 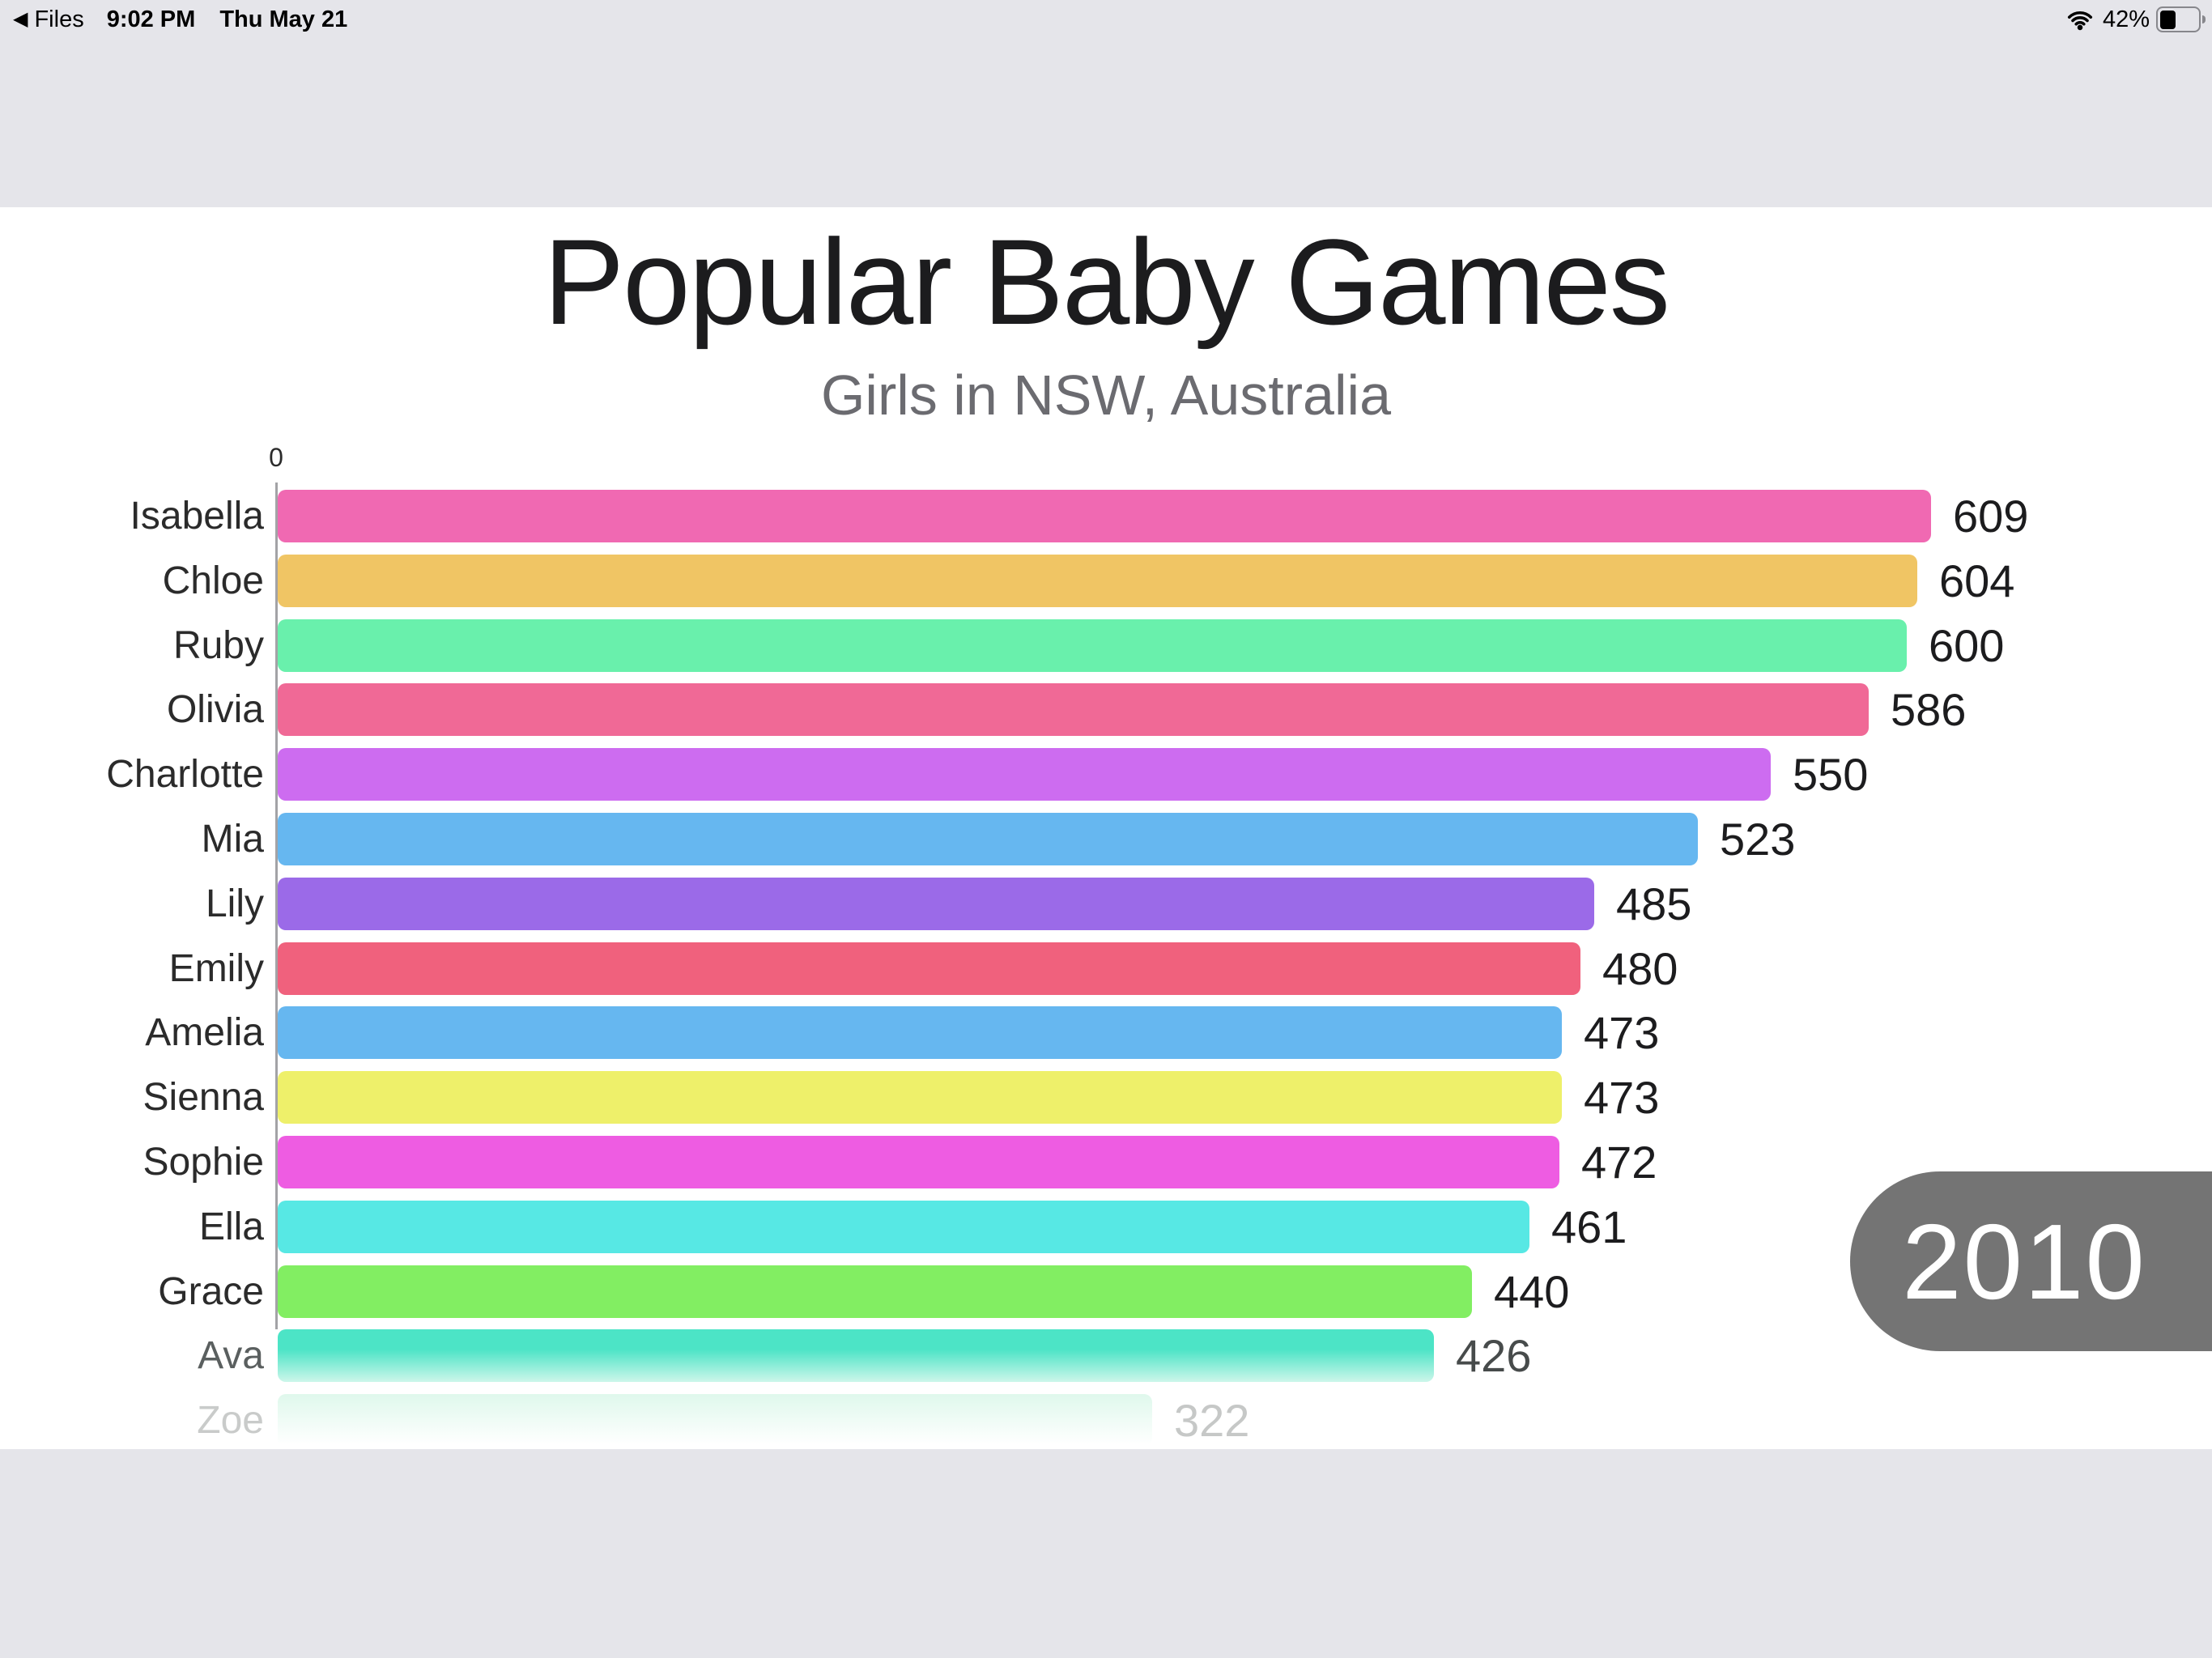 I want to click on bar-value: 609, so click(x=1991, y=516).